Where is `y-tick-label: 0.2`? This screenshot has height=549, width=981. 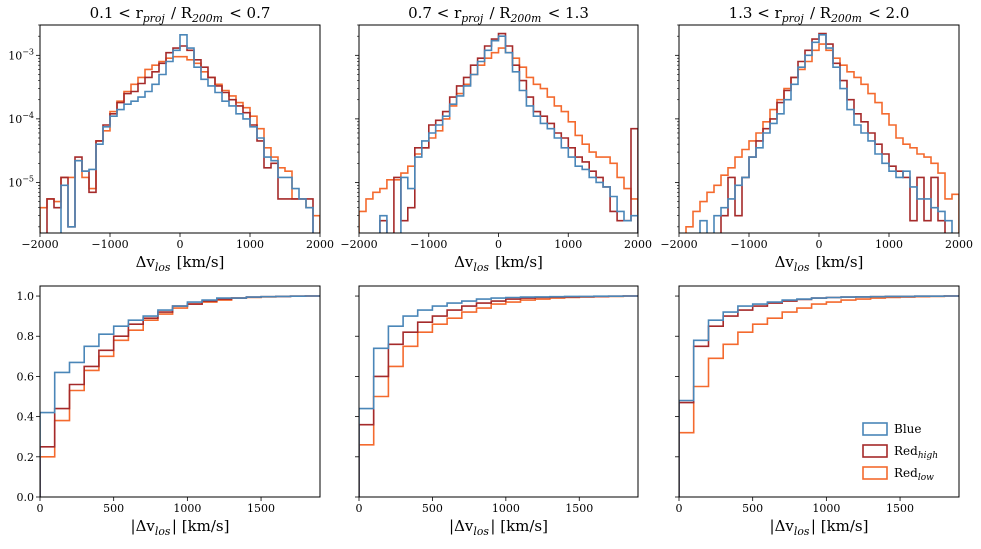
y-tick-label: 0.2 is located at coordinates (26, 457).